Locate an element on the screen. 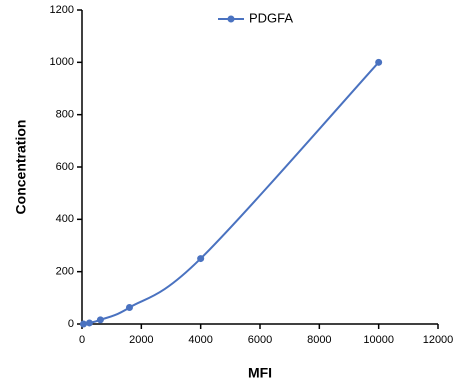  y-tick-label: 1000 is located at coordinates (62, 62).